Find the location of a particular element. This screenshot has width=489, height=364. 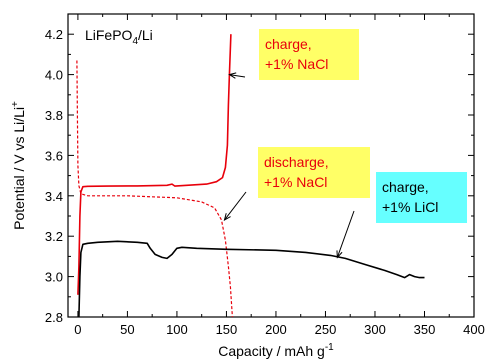

y-tick-label: 3.2 is located at coordinates (54, 236).